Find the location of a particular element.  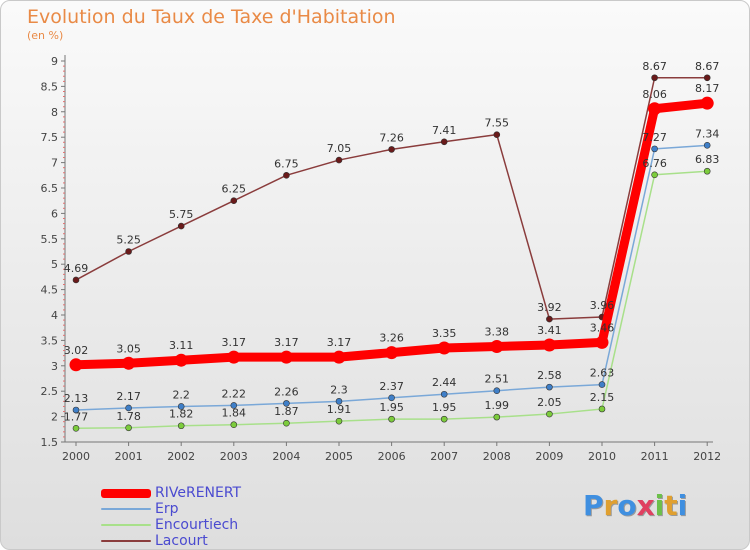

chart-title: Evolution du Taux de Taxe d'Habitation is located at coordinates (211, 17).